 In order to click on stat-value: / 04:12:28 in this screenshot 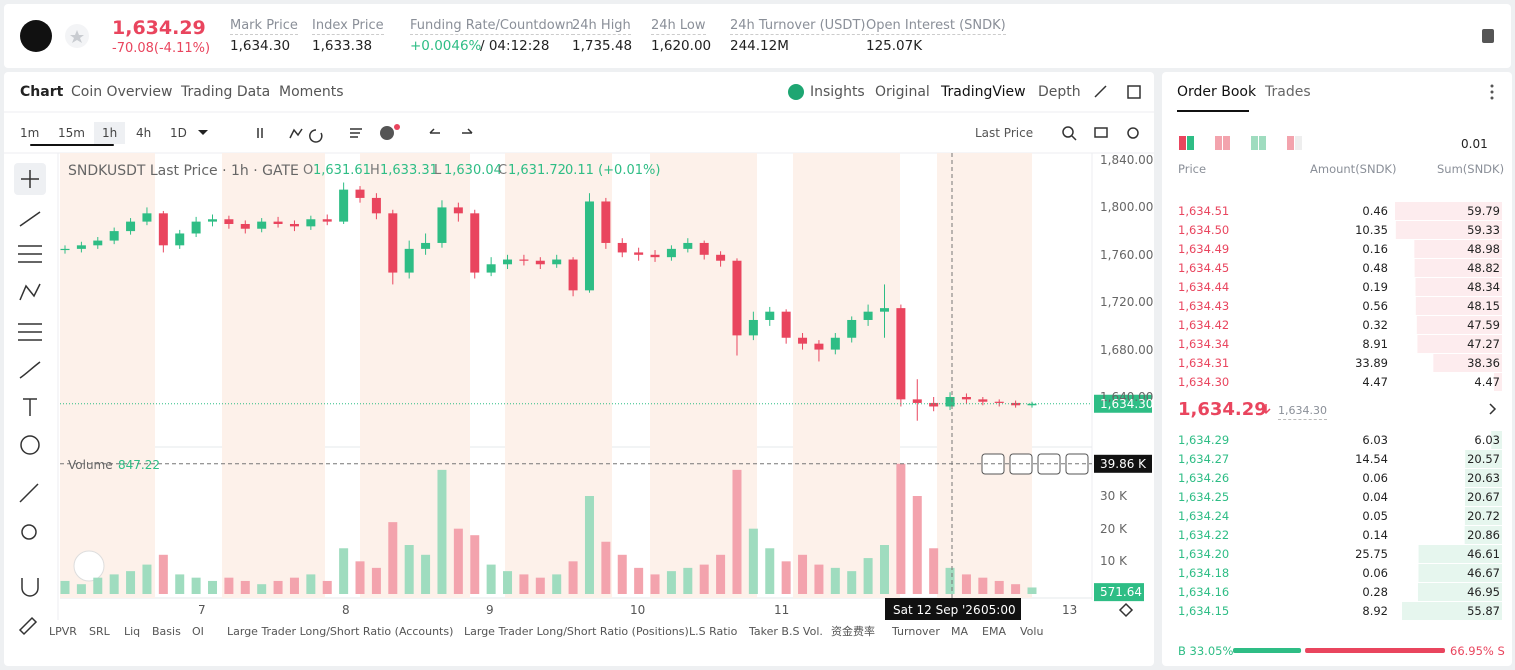, I will do `click(515, 46)`.